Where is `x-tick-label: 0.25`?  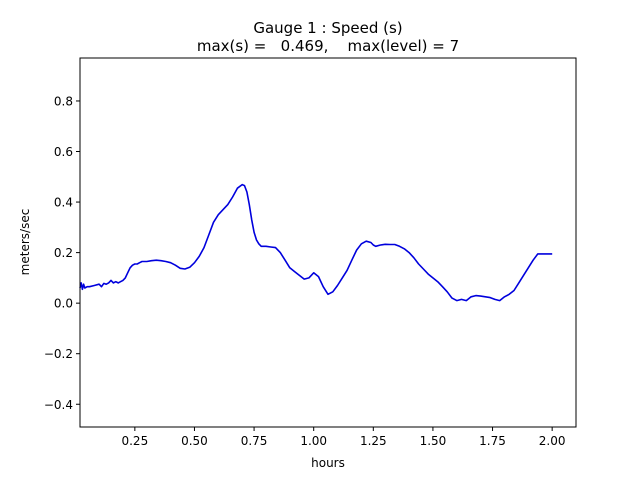
x-tick-label: 0.25 is located at coordinates (134, 441).